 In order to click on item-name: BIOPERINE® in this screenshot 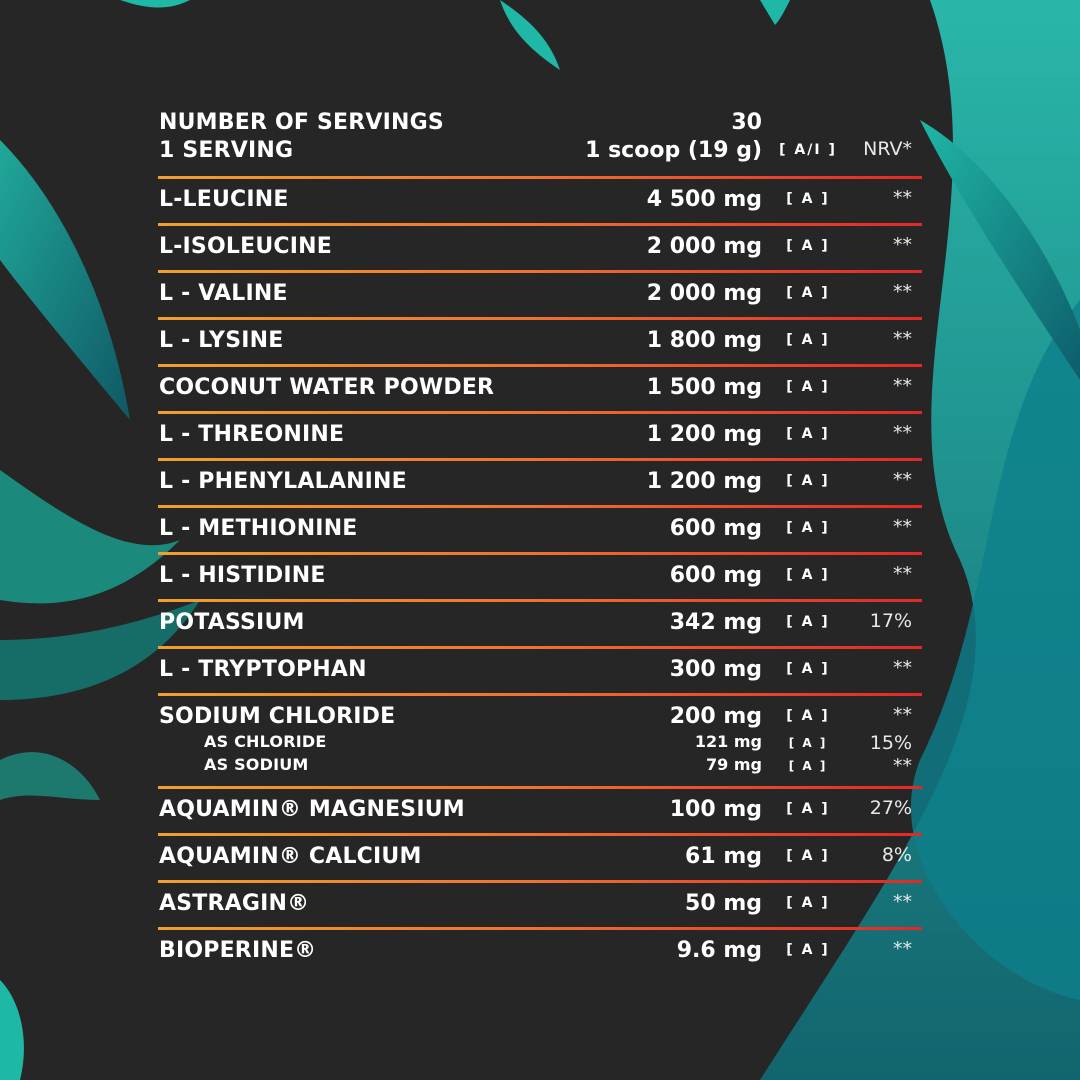, I will do `click(238, 950)`.